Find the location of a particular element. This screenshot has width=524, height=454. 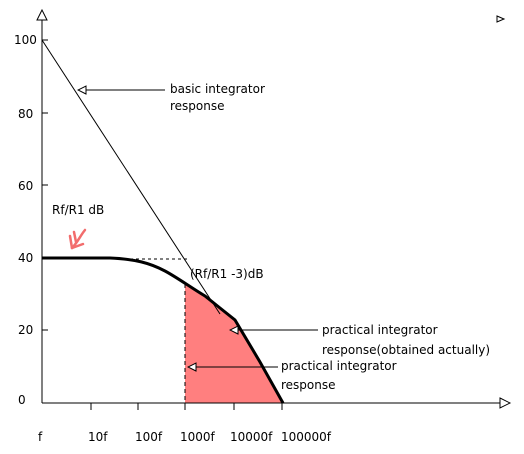

practical-integrator-label: practical integrator is located at coordinates (380, 330).